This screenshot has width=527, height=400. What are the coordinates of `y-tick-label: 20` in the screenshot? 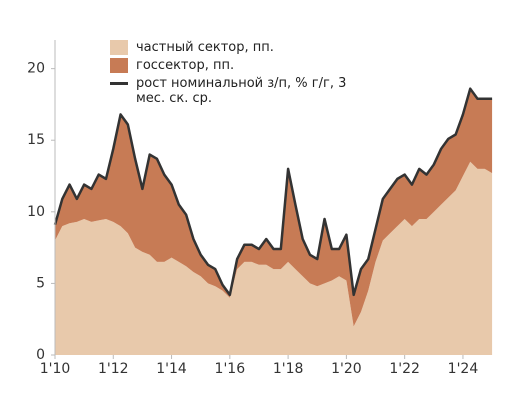 It's located at (36, 69).